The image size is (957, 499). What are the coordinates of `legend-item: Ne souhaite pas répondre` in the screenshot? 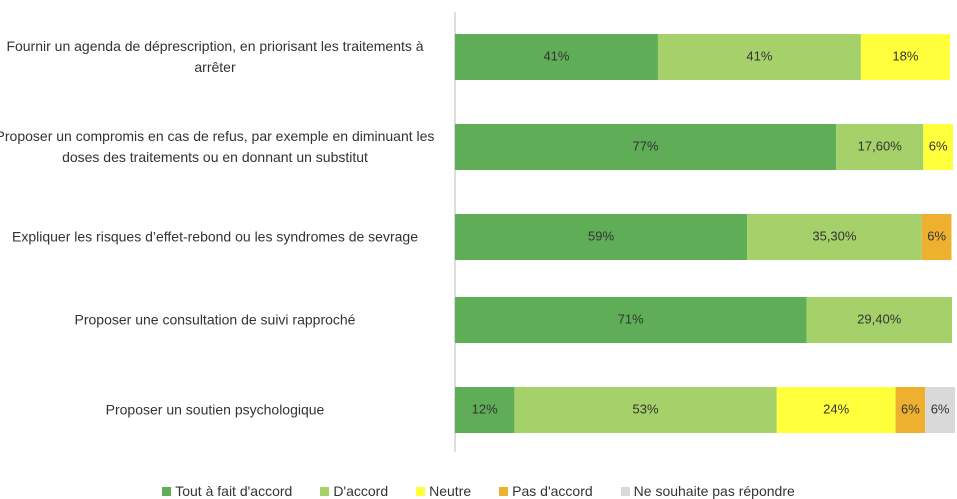 It's located at (707, 491).